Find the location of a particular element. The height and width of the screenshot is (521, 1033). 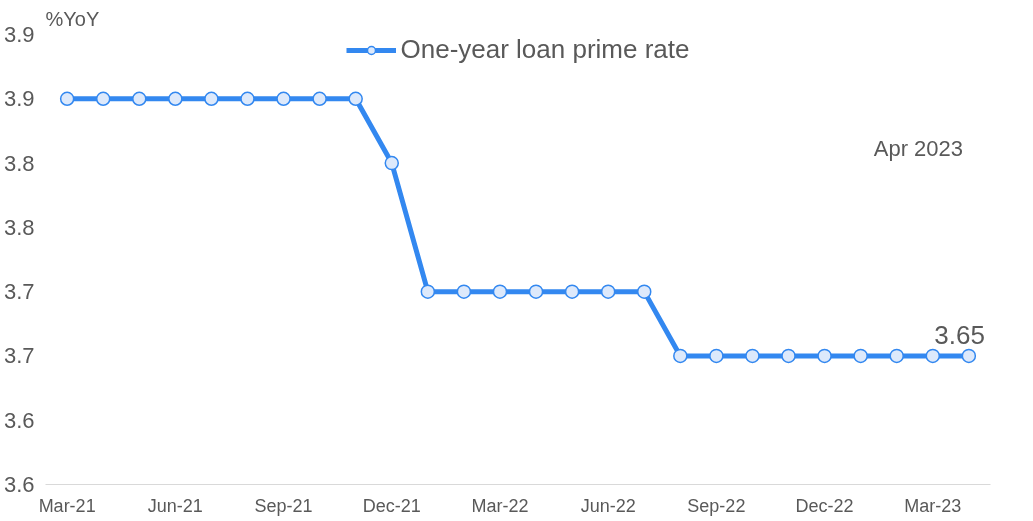

x-tick-label: Jun-21 is located at coordinates (175, 505).